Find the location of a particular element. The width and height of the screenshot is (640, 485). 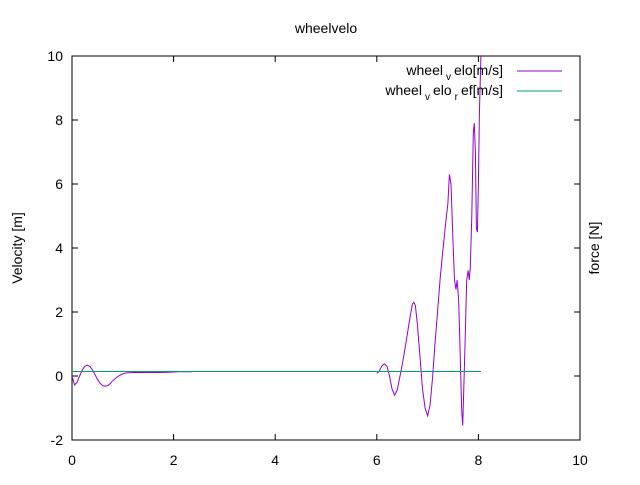

x-tick-label: 8 is located at coordinates (479, 460).